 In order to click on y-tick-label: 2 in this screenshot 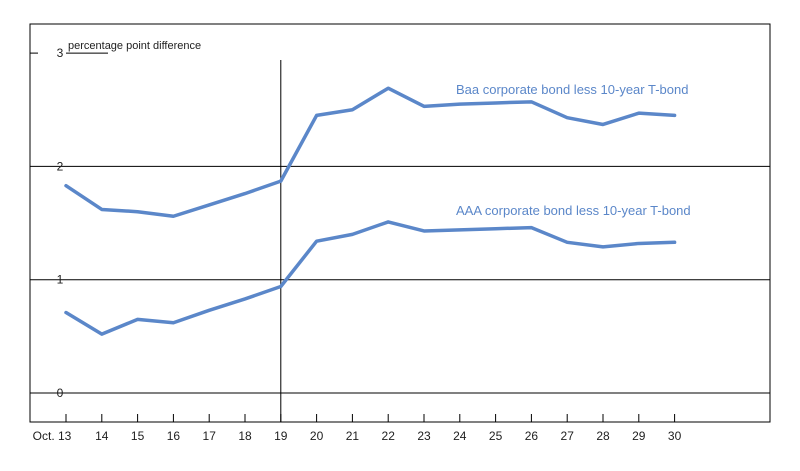, I will do `click(60, 166)`.